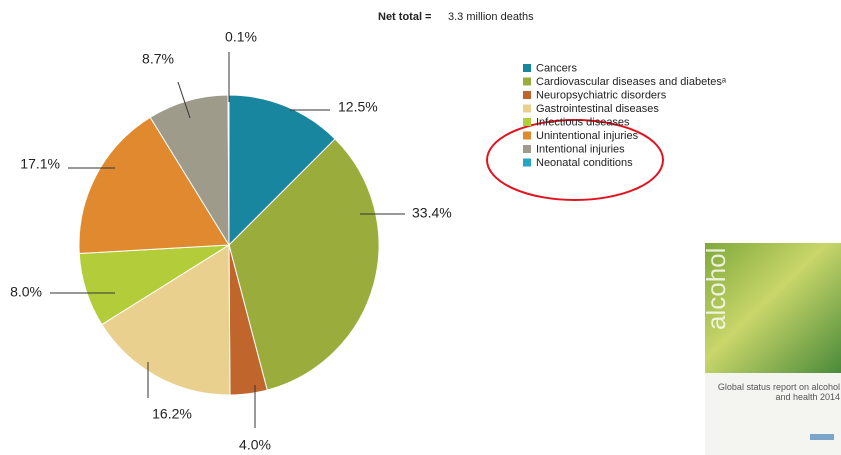  Describe the element at coordinates (583, 122) in the screenshot. I see `legend-label: Infectious diseases` at that location.